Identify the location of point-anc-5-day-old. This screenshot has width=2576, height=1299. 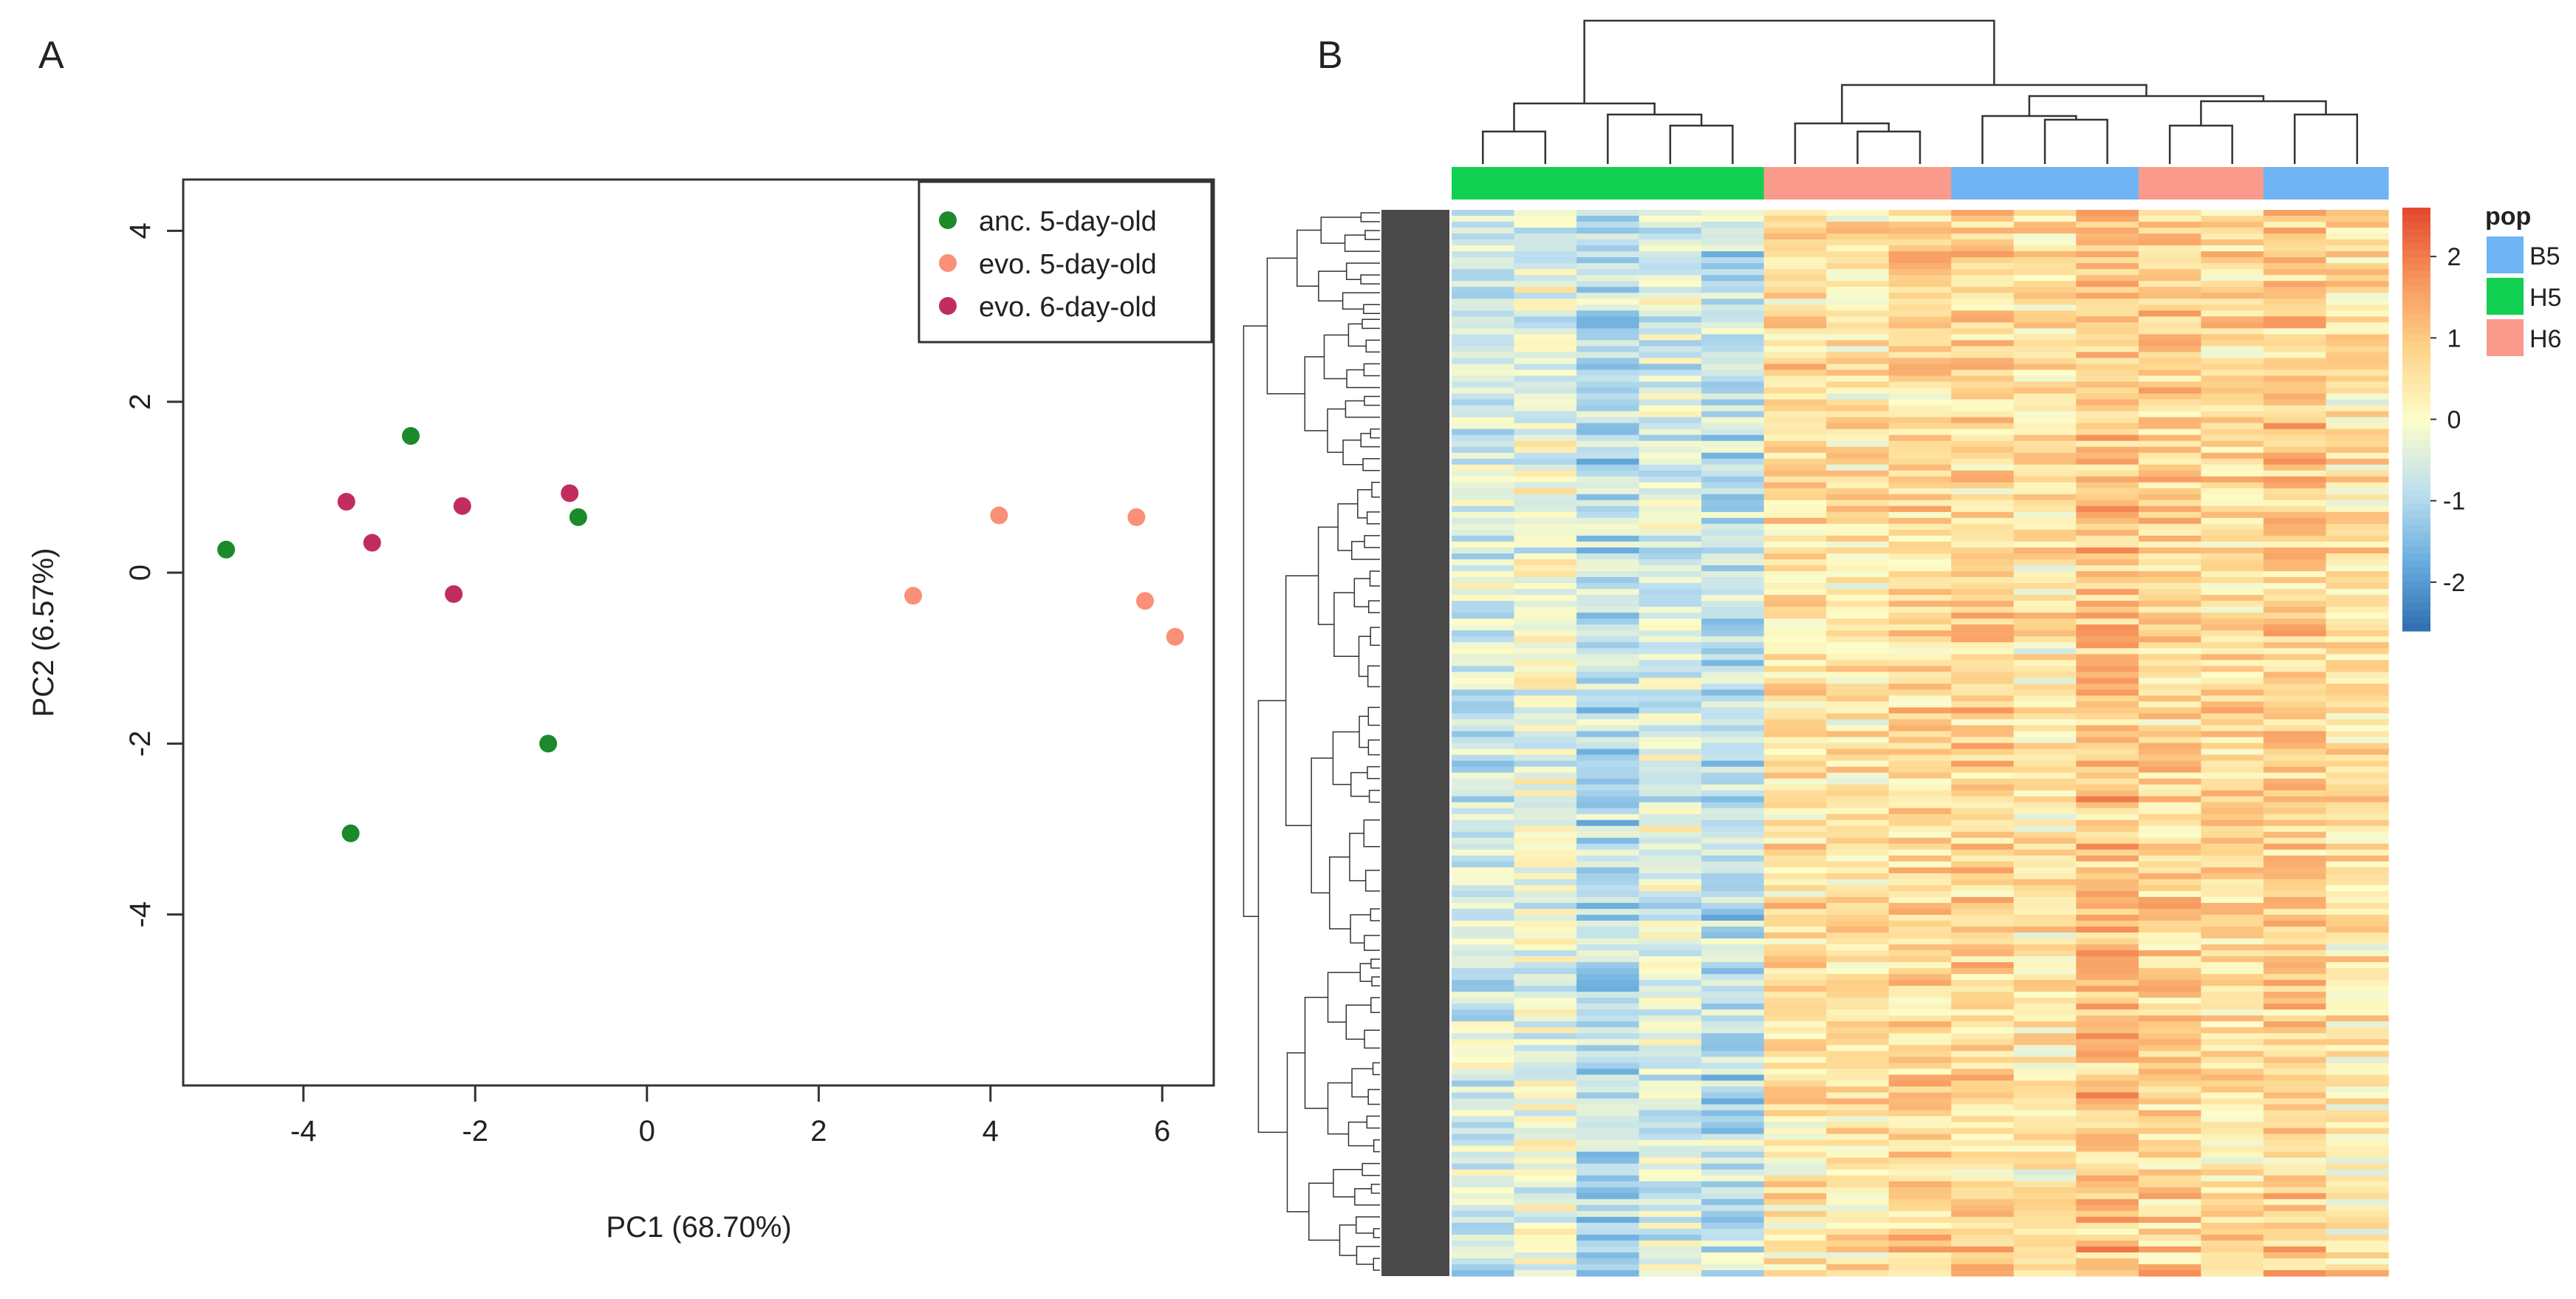
(548, 743).